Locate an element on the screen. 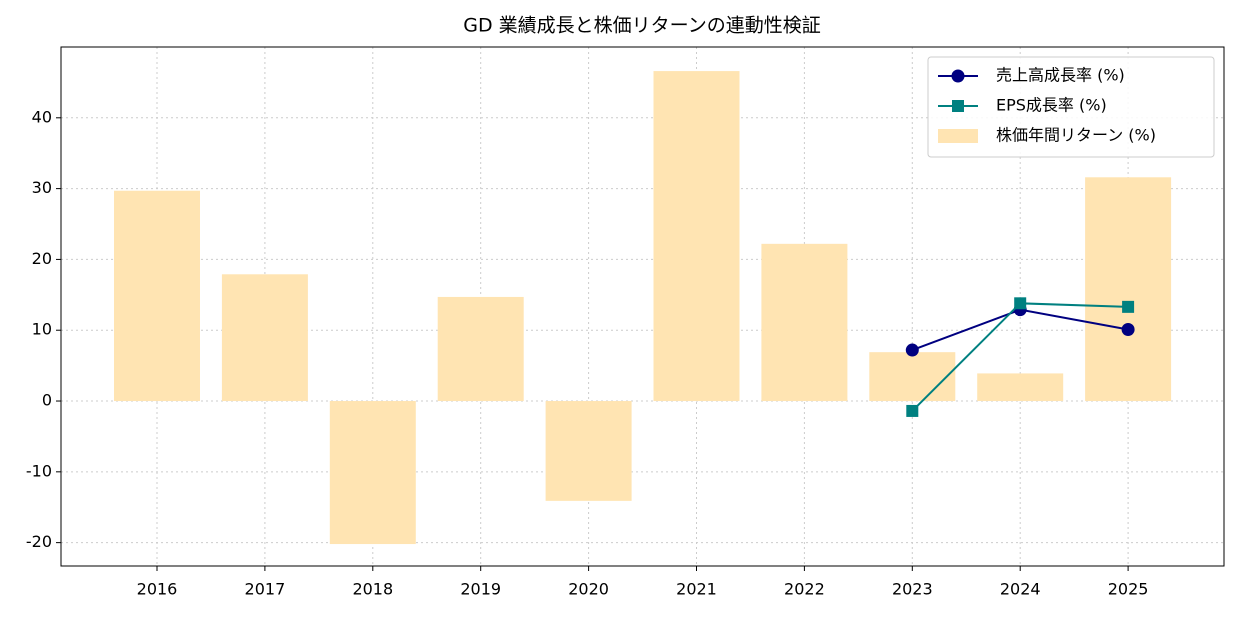 The image size is (1238, 617). x-tick-label: 2016 is located at coordinates (157, 589).